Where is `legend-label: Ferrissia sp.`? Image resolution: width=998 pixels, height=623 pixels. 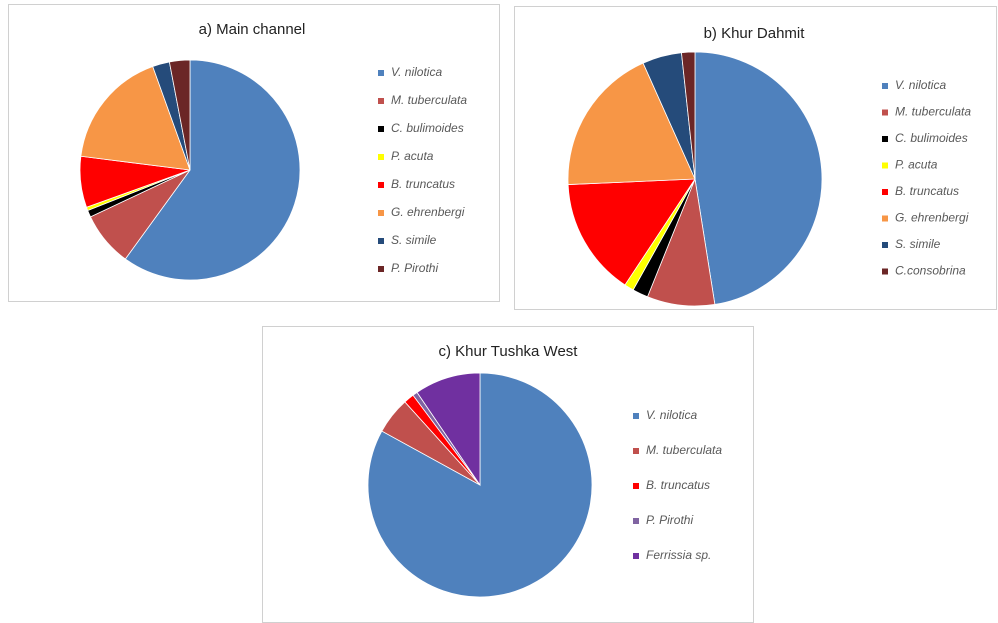
legend-label: Ferrissia sp. is located at coordinates (678, 555).